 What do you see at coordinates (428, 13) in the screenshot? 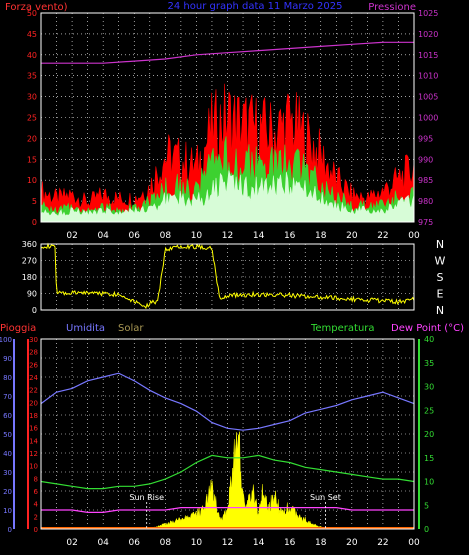
I see `pressure-y-tick-1025: 1025` at bounding box center [428, 13].